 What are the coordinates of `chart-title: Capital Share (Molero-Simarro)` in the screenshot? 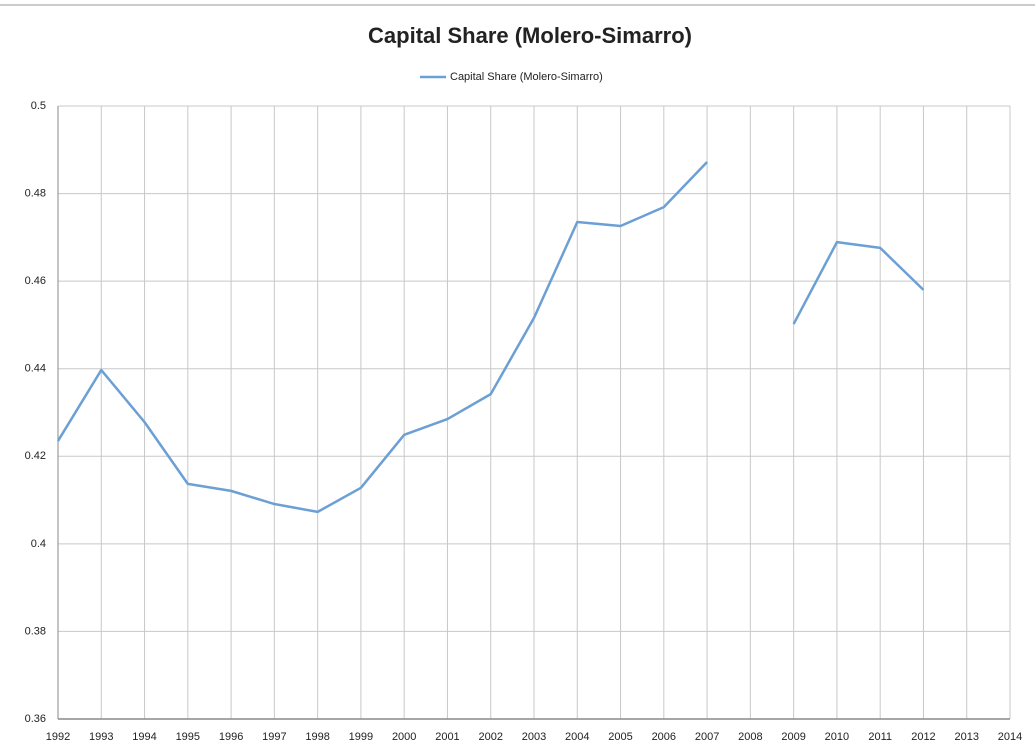 It's located at (530, 35).